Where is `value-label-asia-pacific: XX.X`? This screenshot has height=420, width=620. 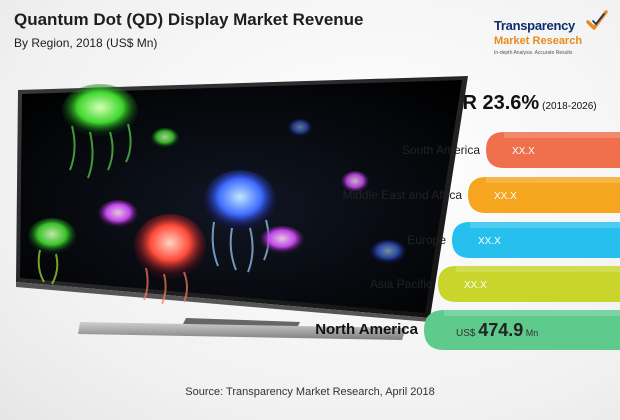
value-label-asia-pacific: XX.X is located at coordinates (475, 285).